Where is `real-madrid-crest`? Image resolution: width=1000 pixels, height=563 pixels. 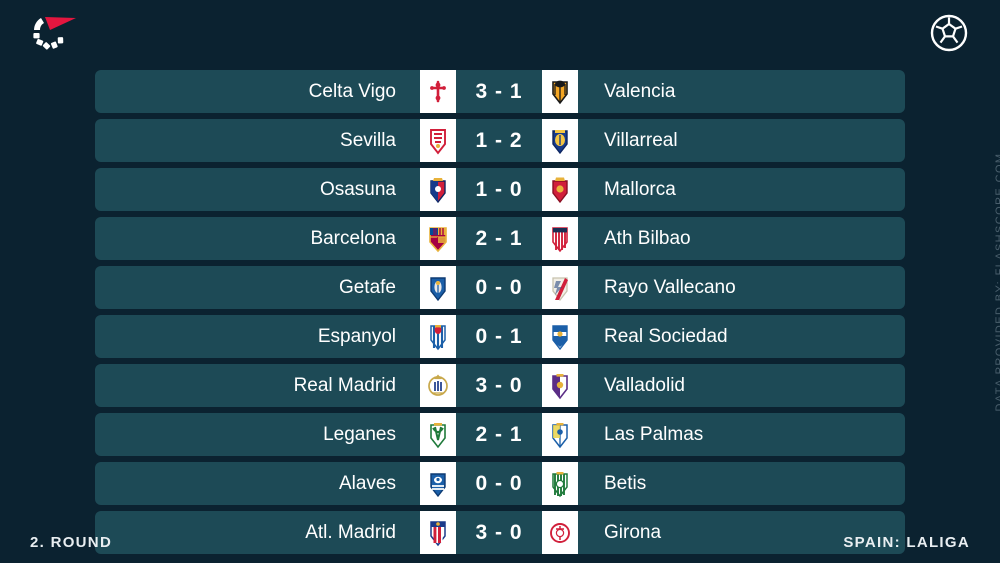 real-madrid-crest is located at coordinates (438, 385).